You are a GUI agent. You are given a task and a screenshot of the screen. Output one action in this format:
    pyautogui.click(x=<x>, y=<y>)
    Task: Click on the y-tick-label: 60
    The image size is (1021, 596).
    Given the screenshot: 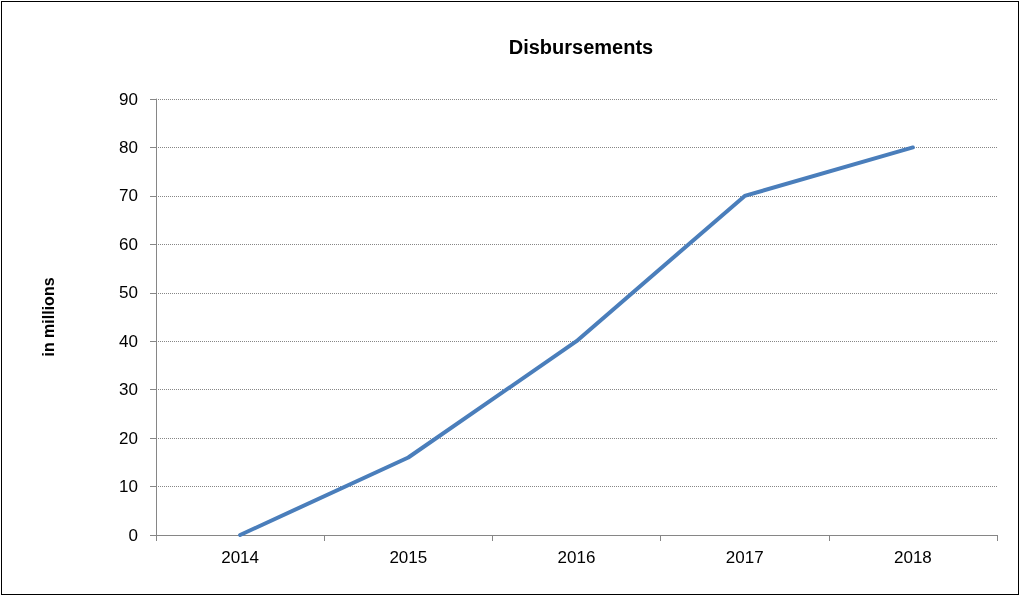 What is the action you would take?
    pyautogui.click(x=128, y=244)
    